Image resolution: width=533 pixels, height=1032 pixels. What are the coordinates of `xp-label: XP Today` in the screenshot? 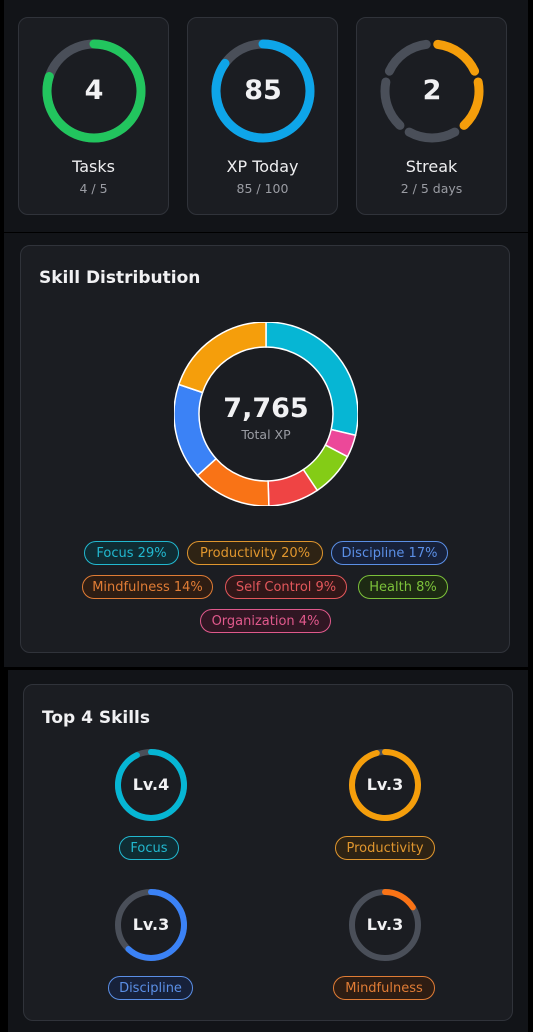 It's located at (262, 166).